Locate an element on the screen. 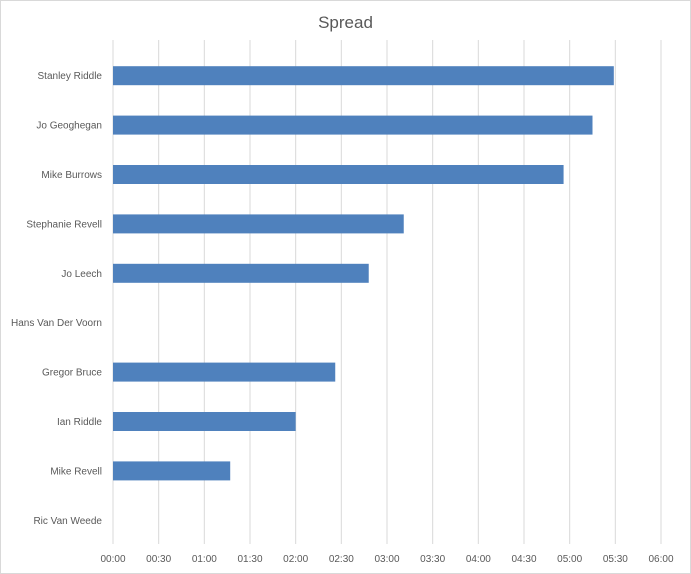  x-tick-label: 03:00 is located at coordinates (386, 559).